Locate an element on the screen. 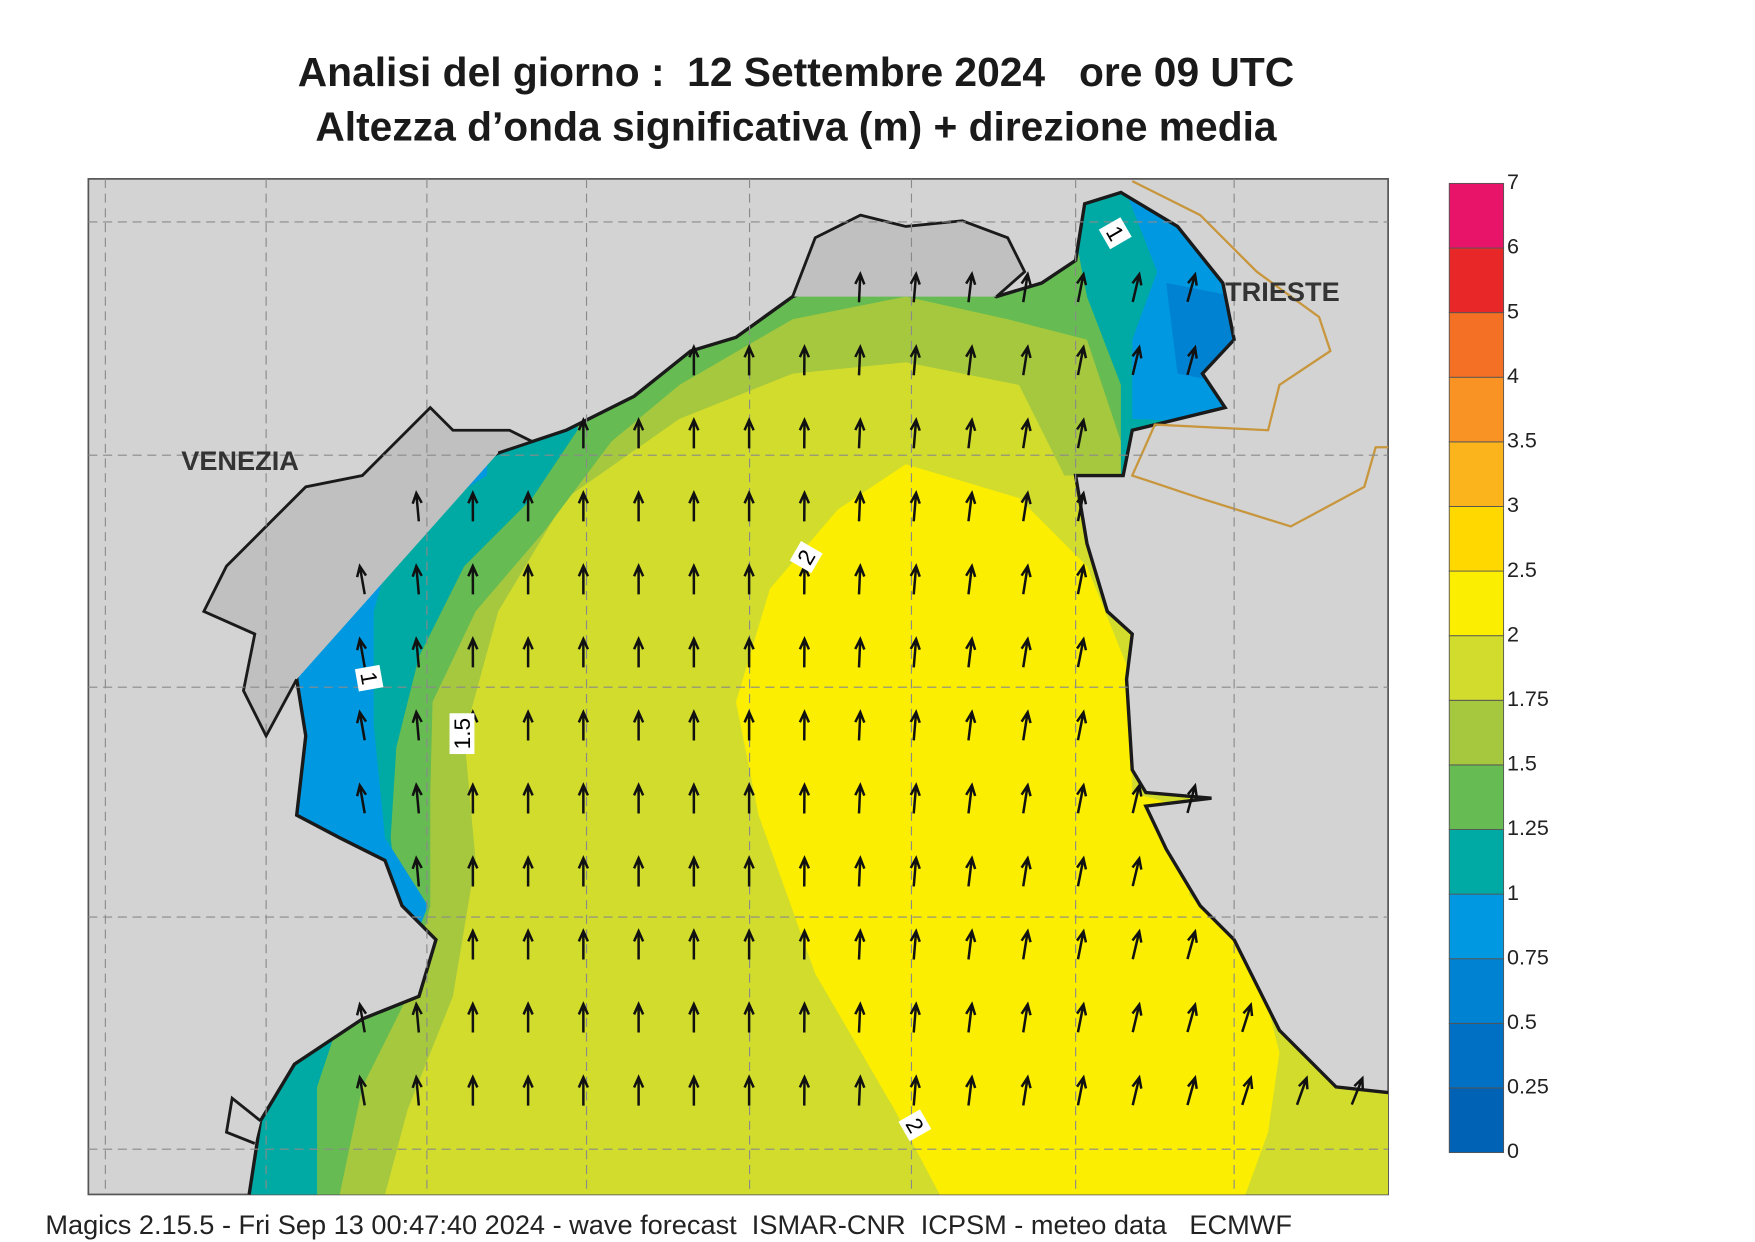  legend-label: 7 is located at coordinates (1513, 182).